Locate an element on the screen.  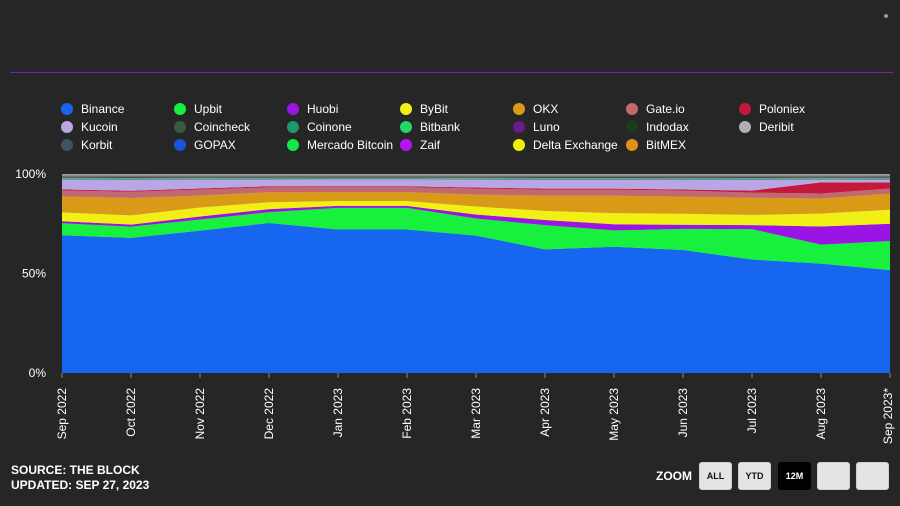
legend-label: Bitbank is located at coordinates (440, 126).